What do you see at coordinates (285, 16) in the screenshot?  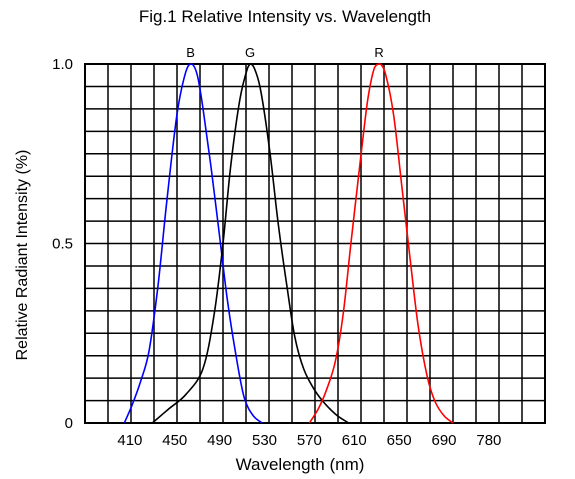 I see `chart-title: Fig.1 Relative Intensity vs. Wavelength` at bounding box center [285, 16].